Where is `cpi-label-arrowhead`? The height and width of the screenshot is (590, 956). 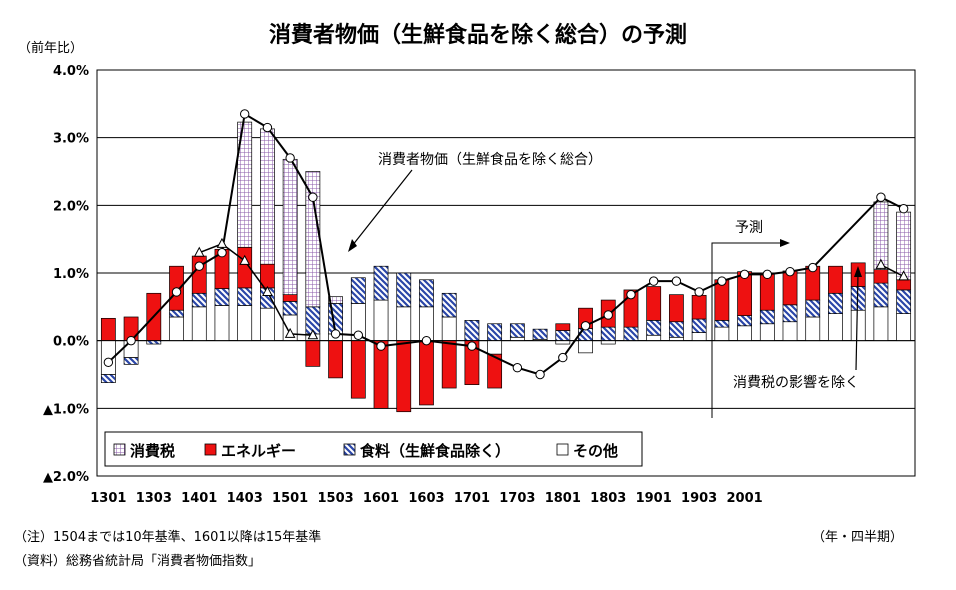 cpi-label-arrowhead is located at coordinates (352, 245).